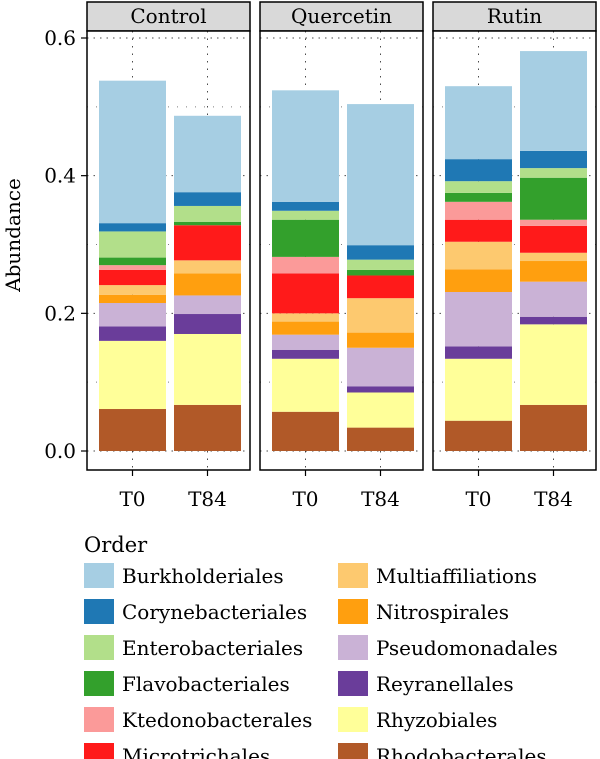  I want to click on legend-label: Reyranellales, so click(445, 684).